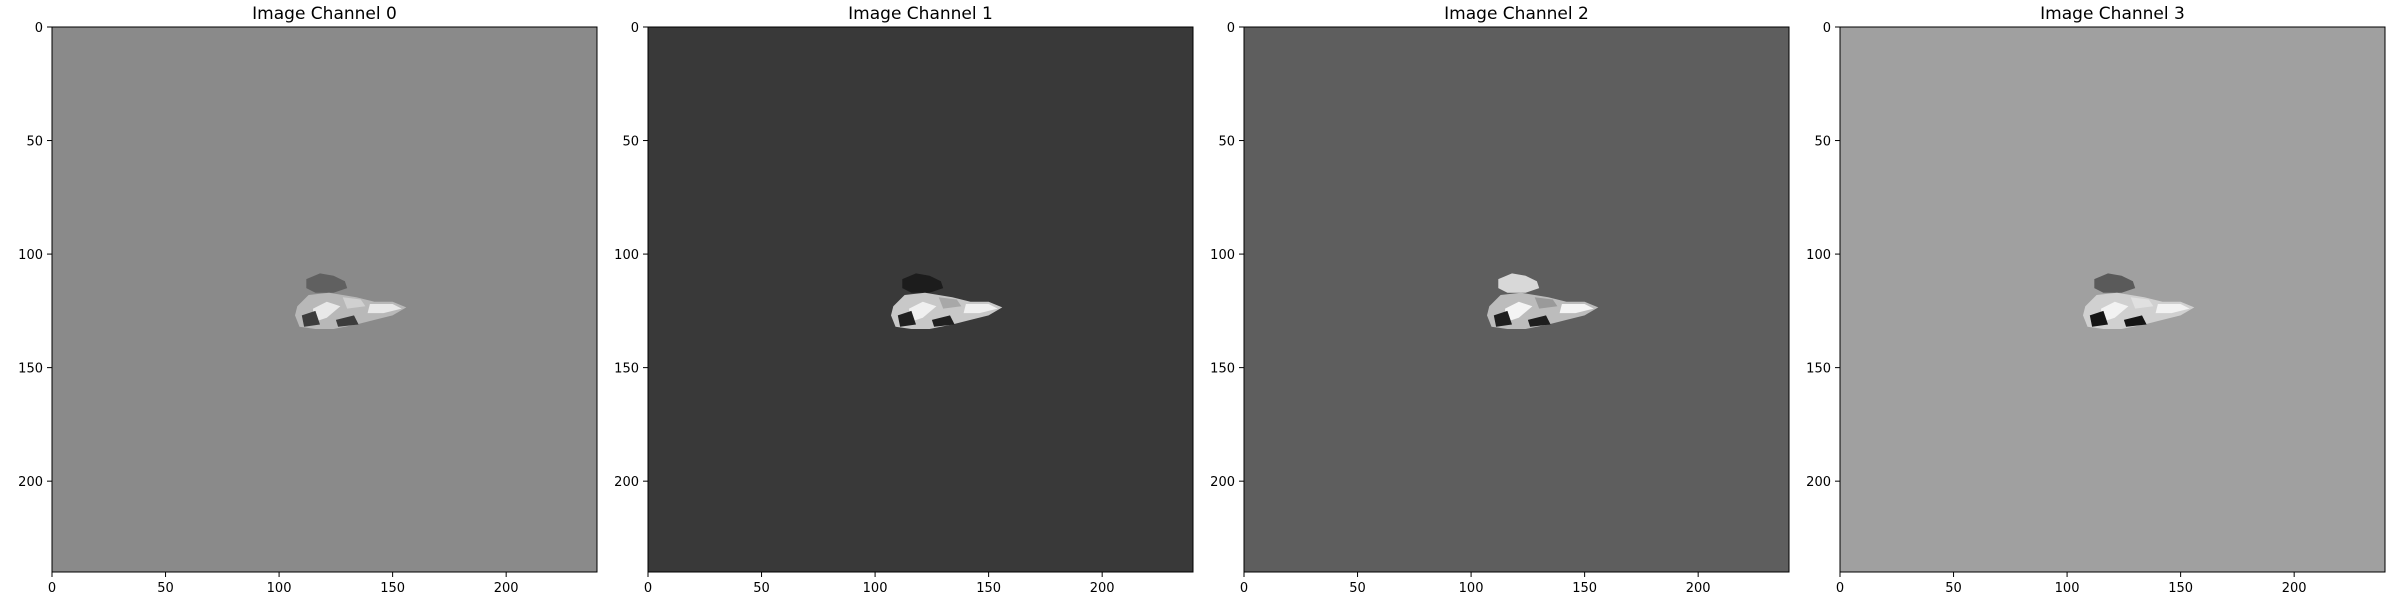 This screenshot has height=600, width=2400. What do you see at coordinates (920, 14) in the screenshot?
I see `panel-title: Image Channel 1` at bounding box center [920, 14].